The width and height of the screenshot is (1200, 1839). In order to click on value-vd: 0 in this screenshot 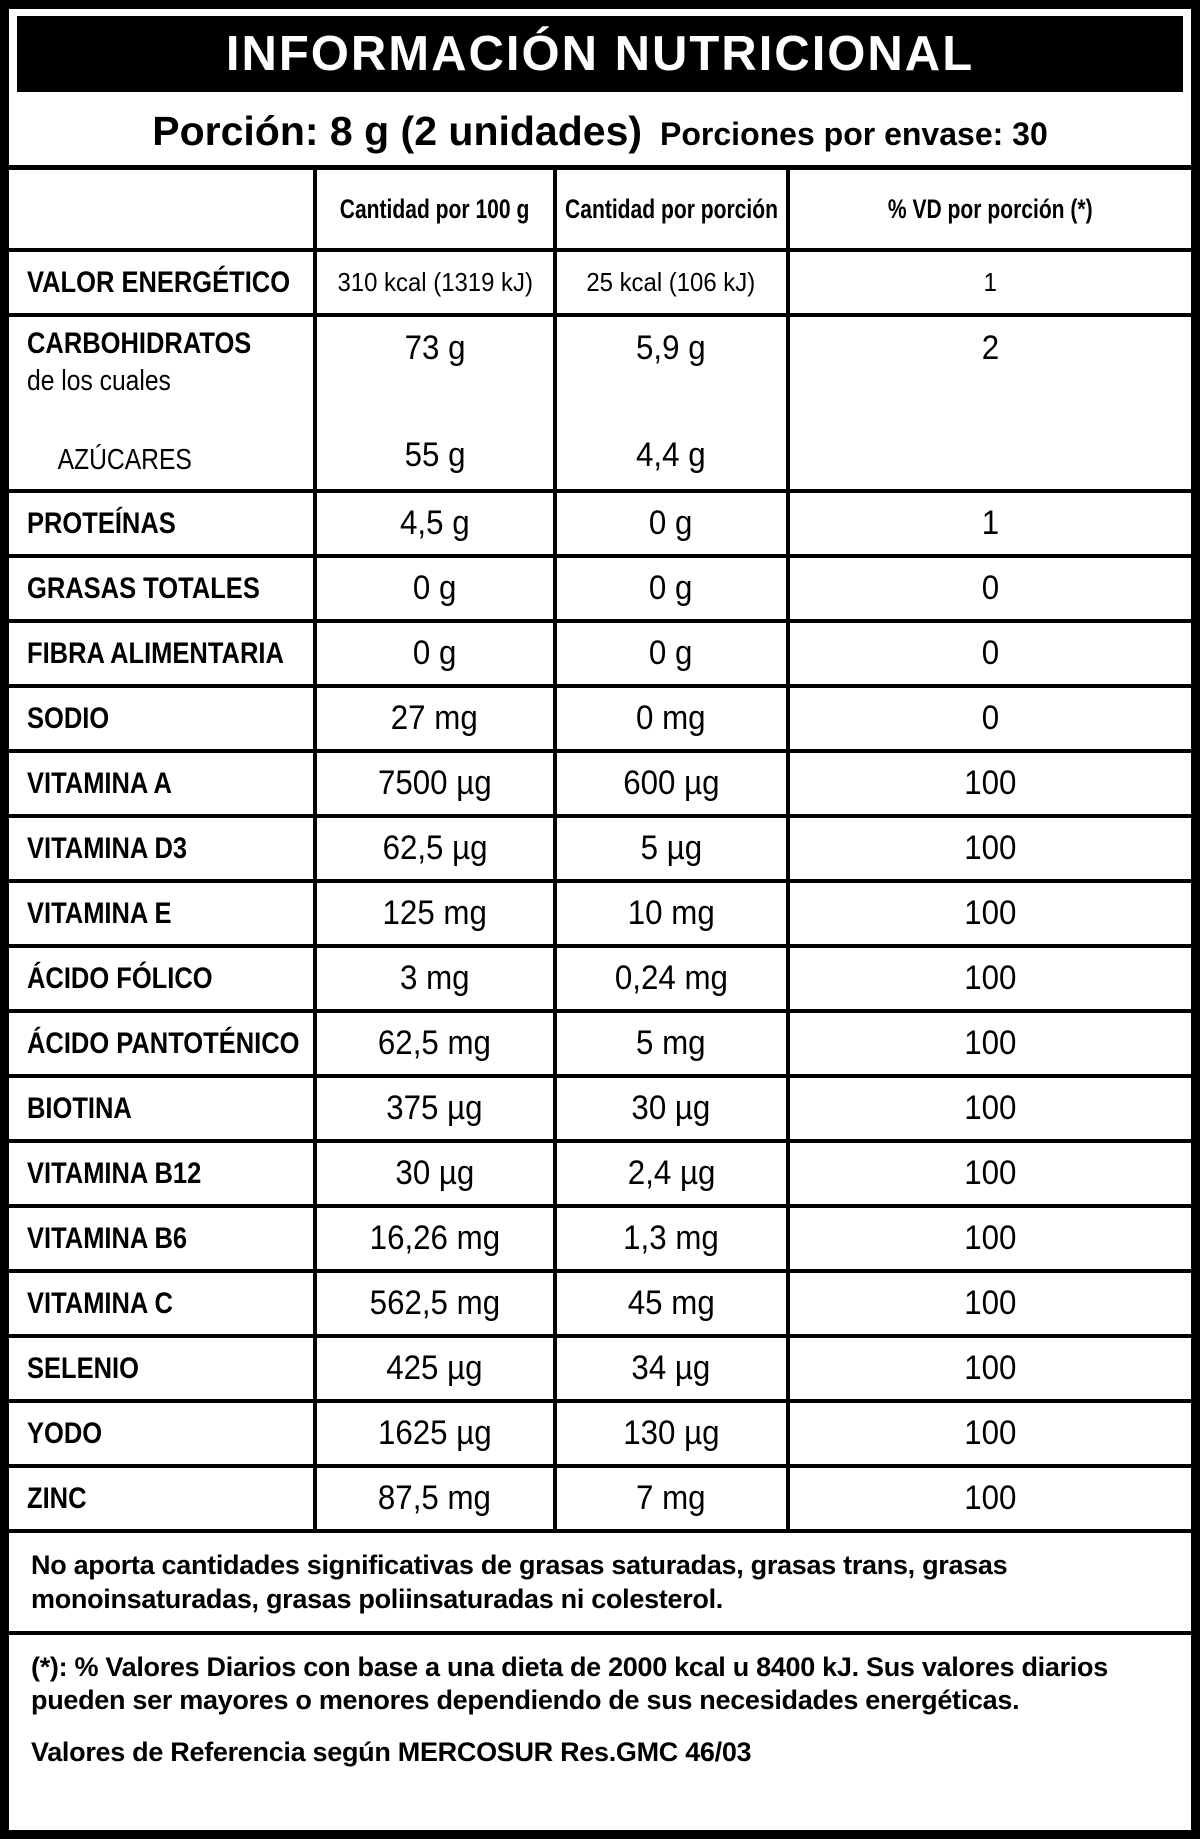, I will do `click(990, 718)`.